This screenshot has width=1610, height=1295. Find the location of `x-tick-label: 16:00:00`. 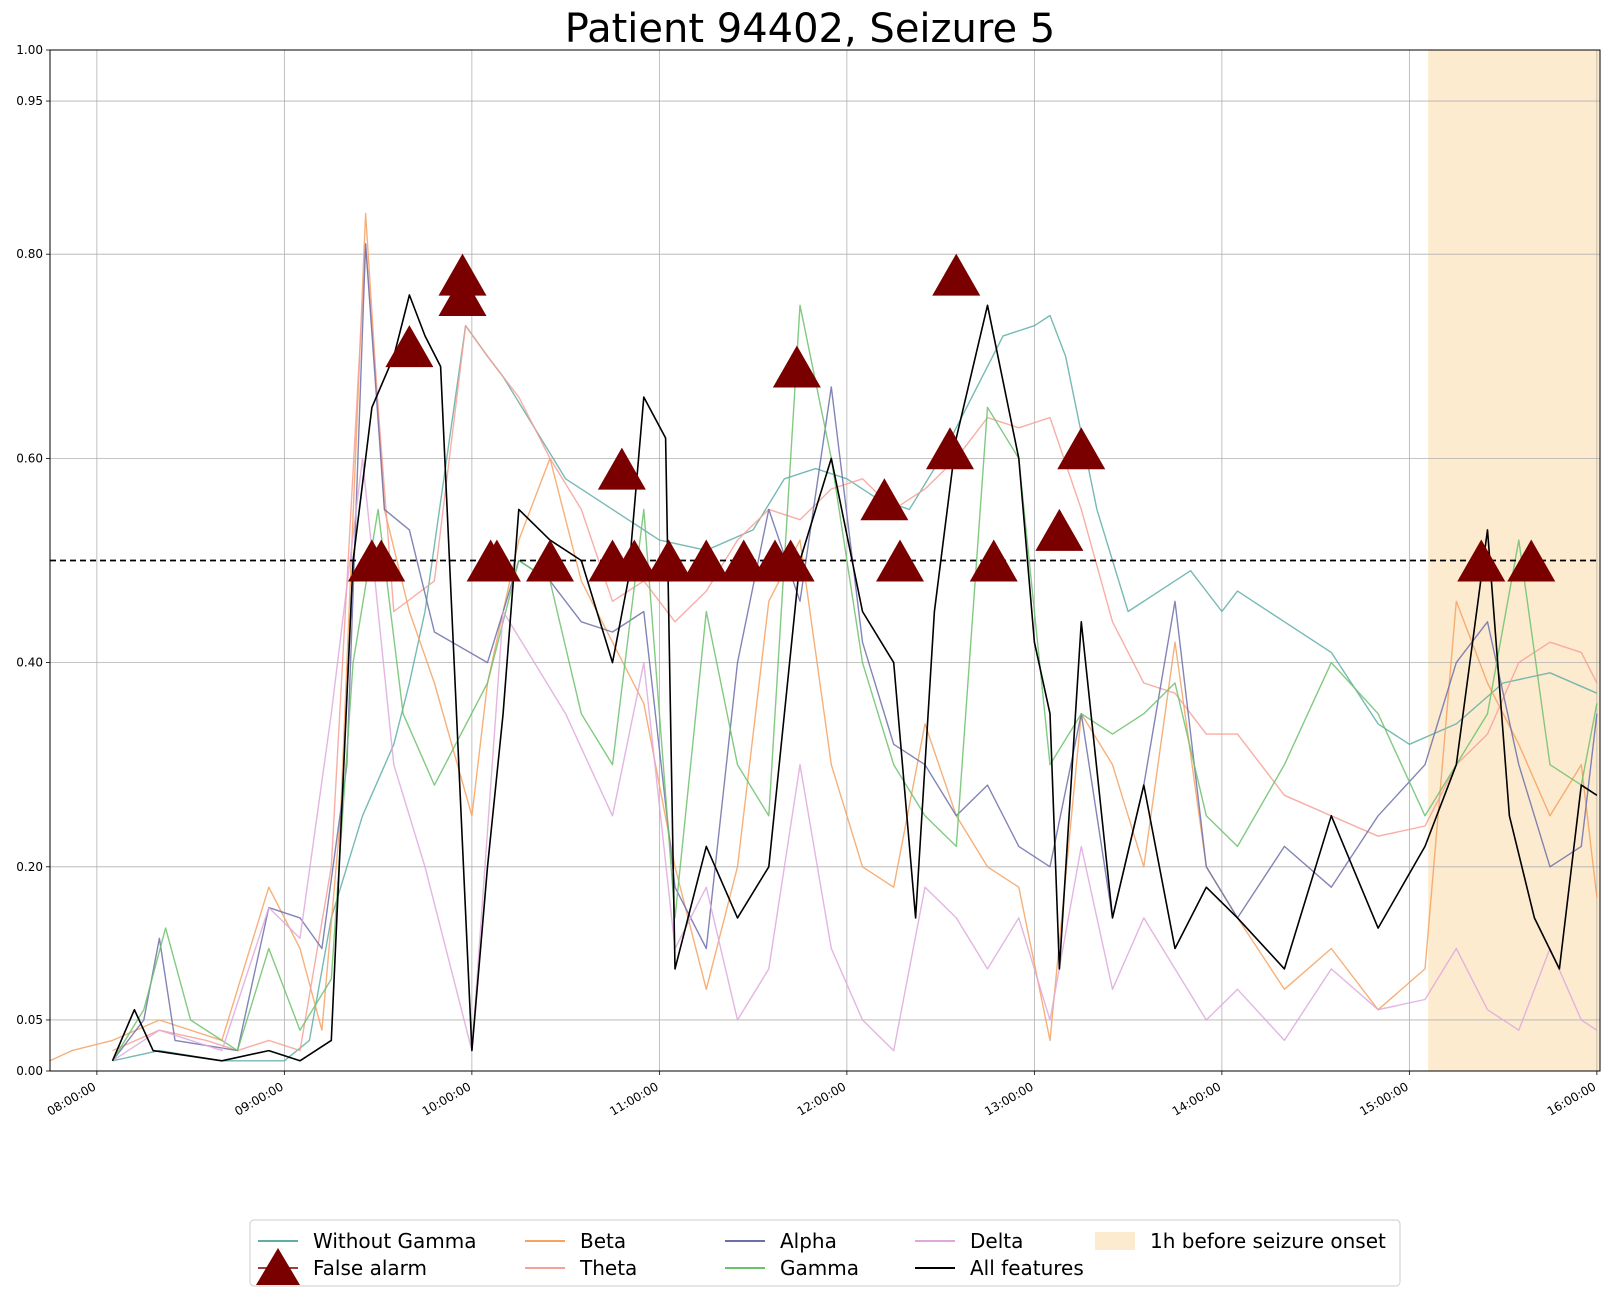

x-tick-label: 16:00:00 is located at coordinates (1572, 1098).